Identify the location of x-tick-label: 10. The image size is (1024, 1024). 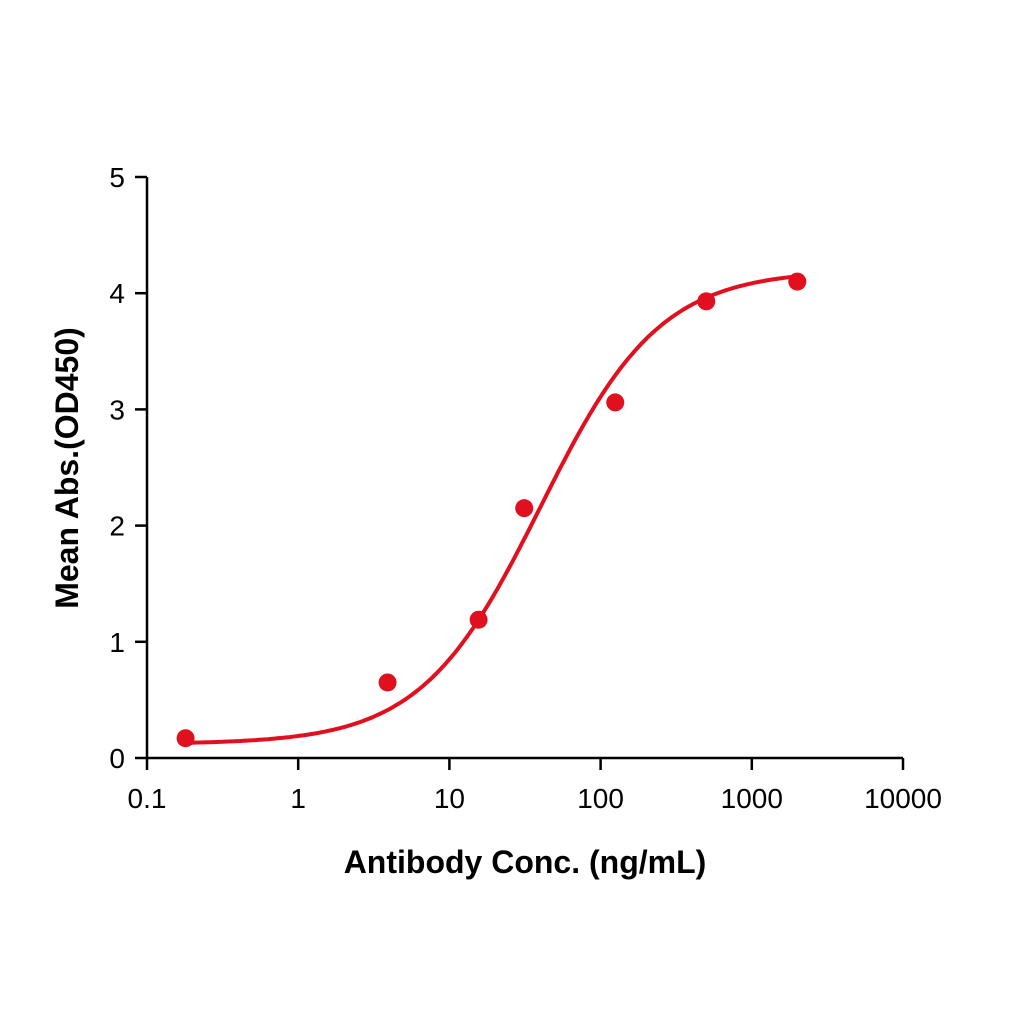
(449, 798).